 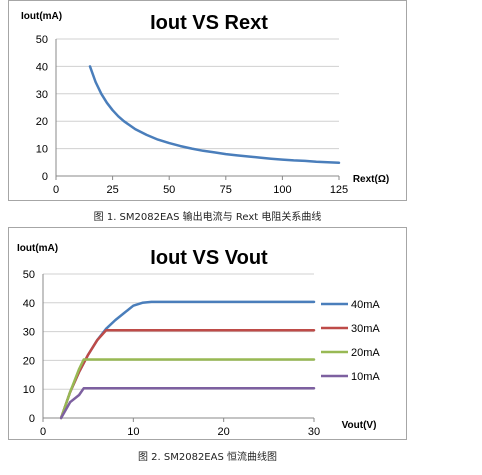 What do you see at coordinates (339, 190) in the screenshot?
I see `x-tick-label: 125` at bounding box center [339, 190].